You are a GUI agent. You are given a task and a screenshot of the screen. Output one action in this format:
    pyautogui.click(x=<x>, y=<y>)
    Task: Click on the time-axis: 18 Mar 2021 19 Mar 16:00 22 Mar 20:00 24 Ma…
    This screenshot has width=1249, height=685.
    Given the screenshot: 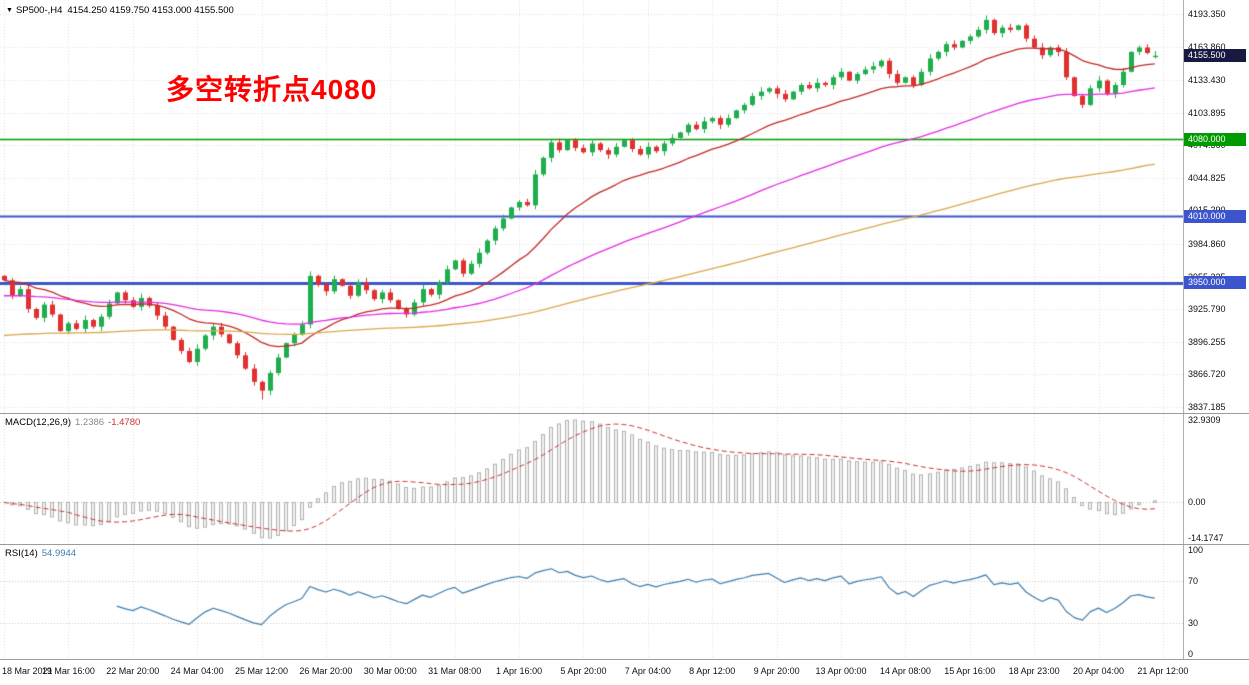 What is the action you would take?
    pyautogui.click(x=624, y=672)
    